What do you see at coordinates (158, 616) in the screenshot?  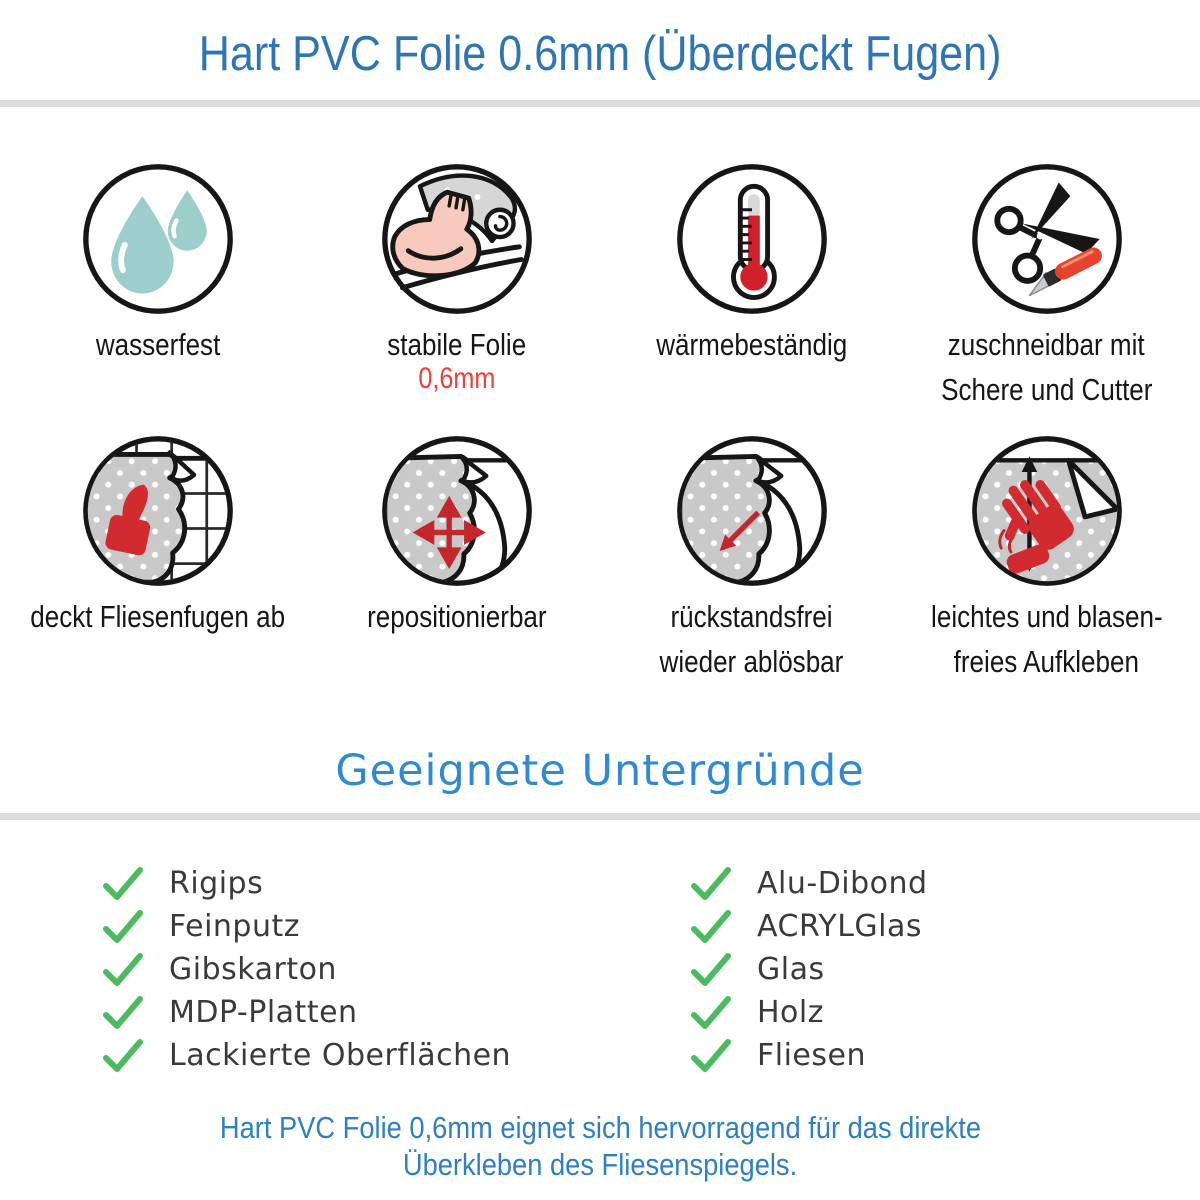 I see `feature-label: deckt Fliesenfugen ab` at bounding box center [158, 616].